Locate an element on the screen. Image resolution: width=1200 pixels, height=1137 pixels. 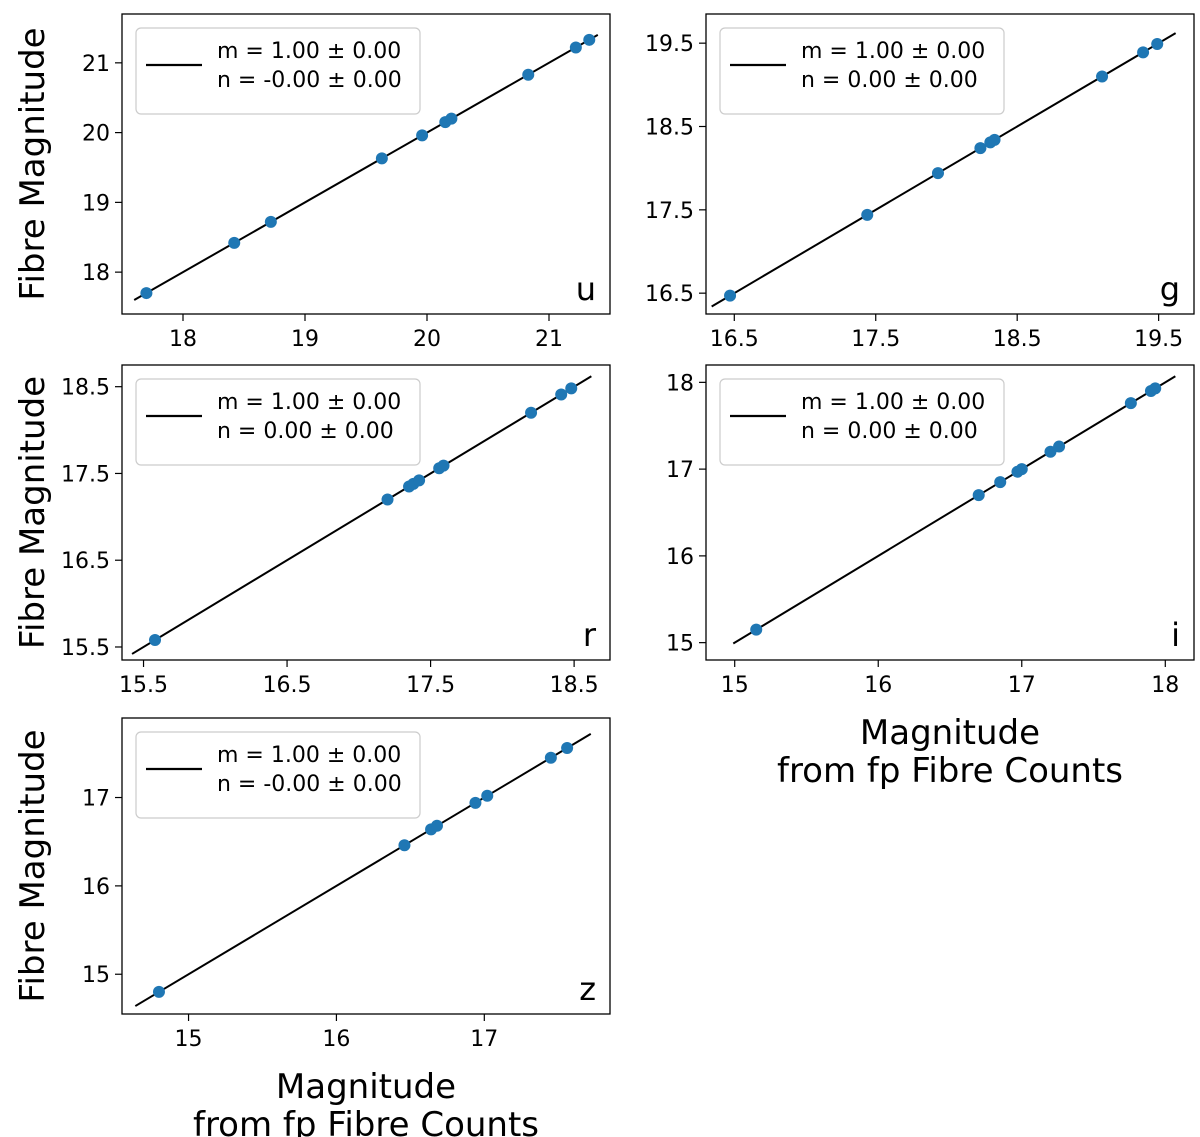
panel-label: g is located at coordinates (1170, 289).